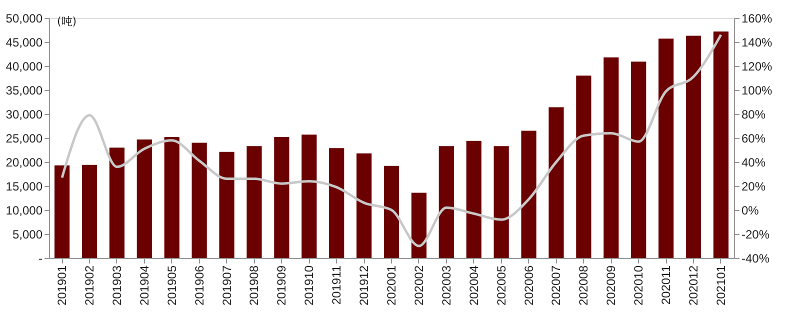 Image resolution: width=796 pixels, height=329 pixels. I want to click on x-tick-label: 202012, so click(693, 285).